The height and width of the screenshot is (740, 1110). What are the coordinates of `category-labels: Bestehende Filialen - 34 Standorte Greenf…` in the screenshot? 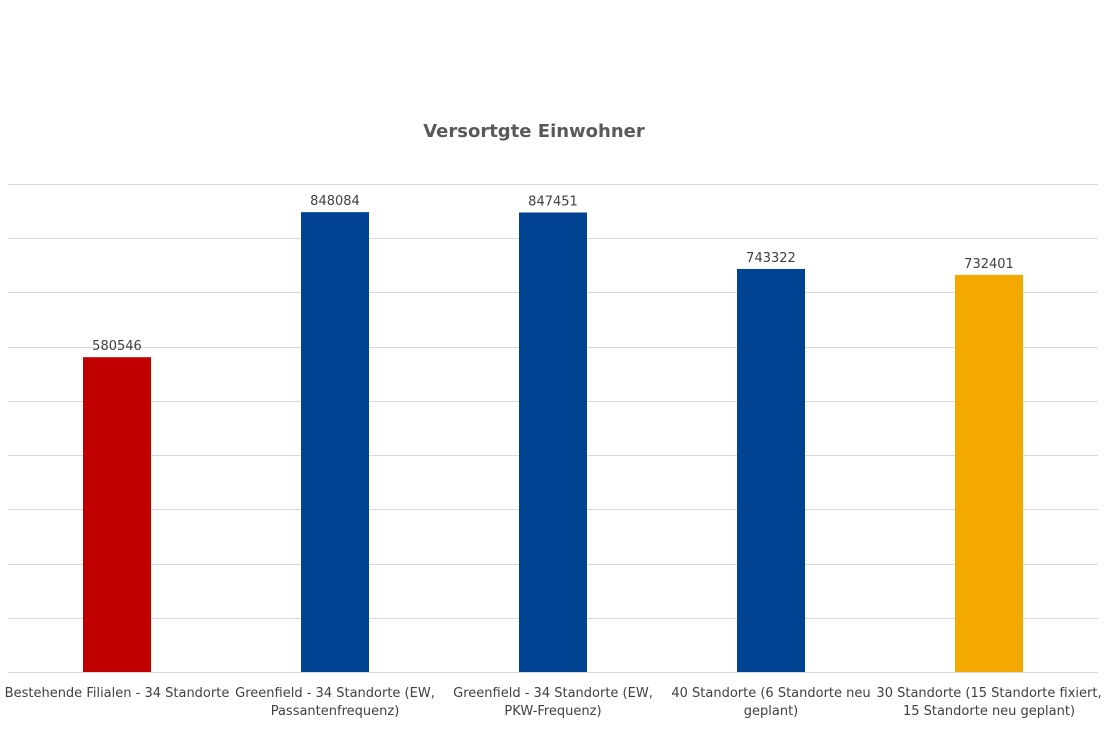 It's located at (553, 702).